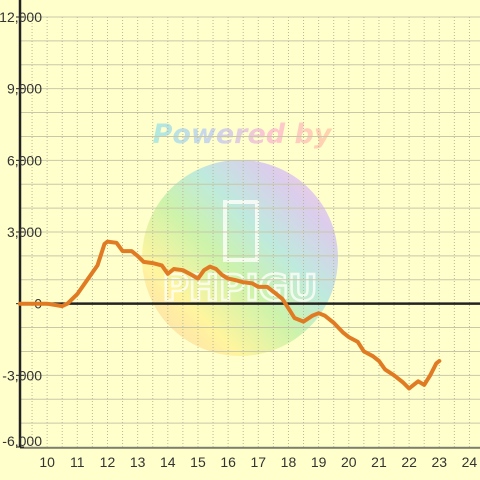 The height and width of the screenshot is (480, 480). Describe the element at coordinates (24, 160) in the screenshot. I see `y-tick-label: 6,000` at that location.